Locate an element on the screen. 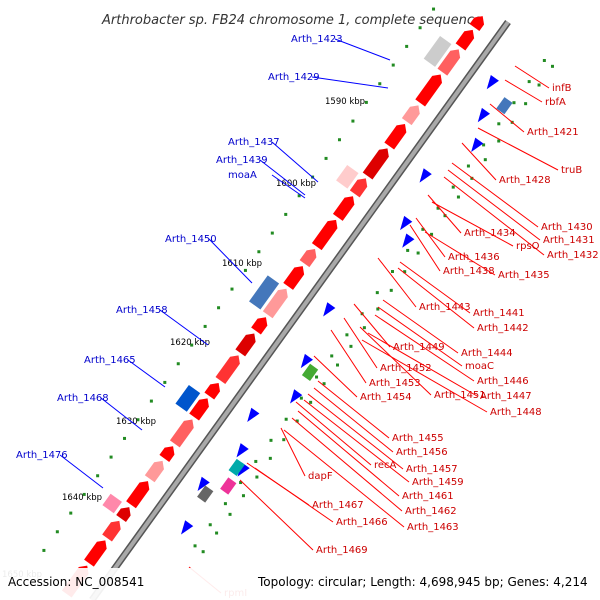 The width and height of the screenshot is (600, 600). forward-gene-label: Arth_1437 is located at coordinates (254, 142).